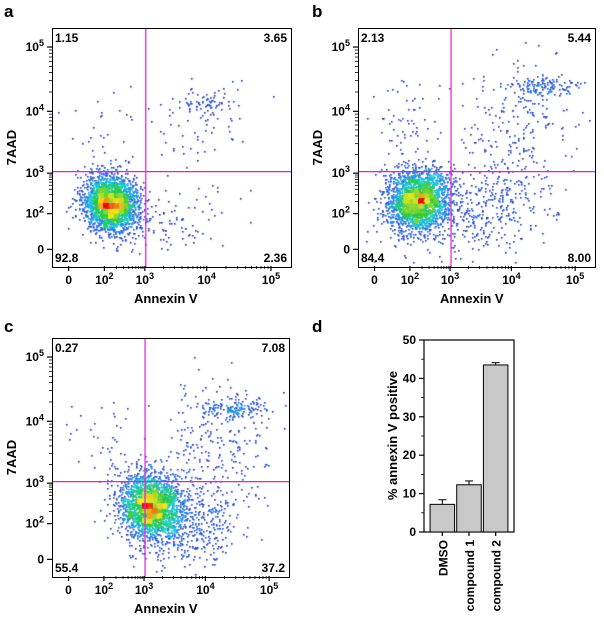 The height and width of the screenshot is (627, 604). Describe the element at coordinates (373, 258) in the screenshot. I see `quadrant-bottom-left-b: 84.4` at that location.